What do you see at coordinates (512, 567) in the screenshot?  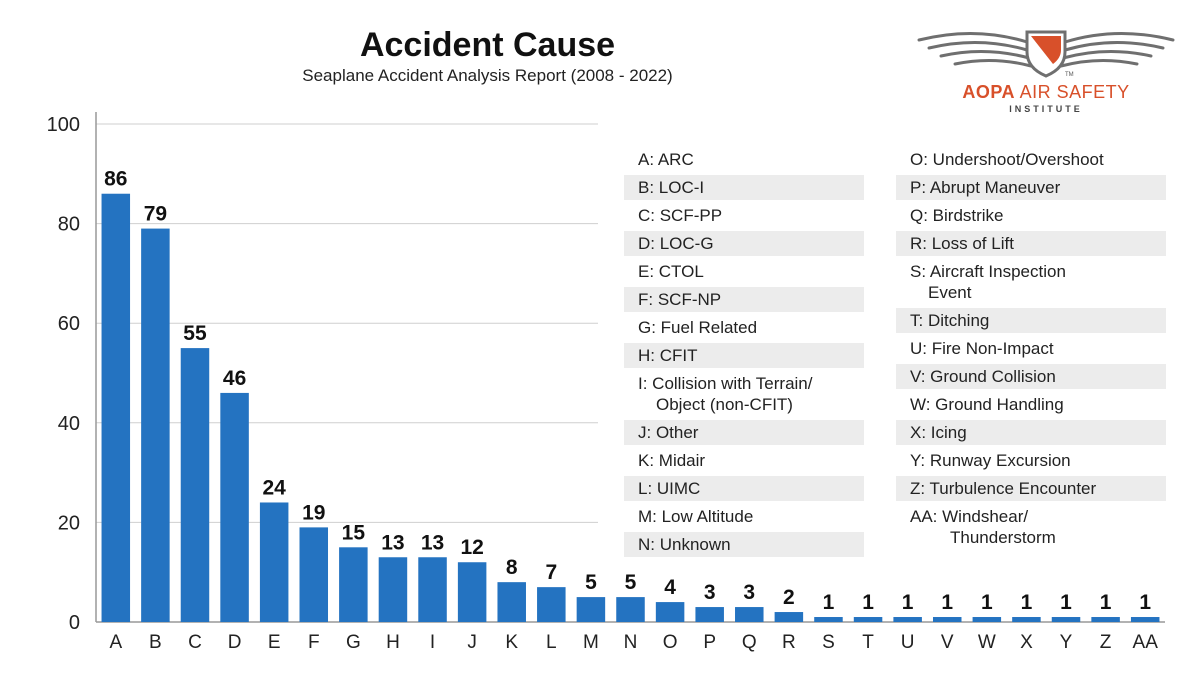 I see `data-label: 8` at bounding box center [512, 567].